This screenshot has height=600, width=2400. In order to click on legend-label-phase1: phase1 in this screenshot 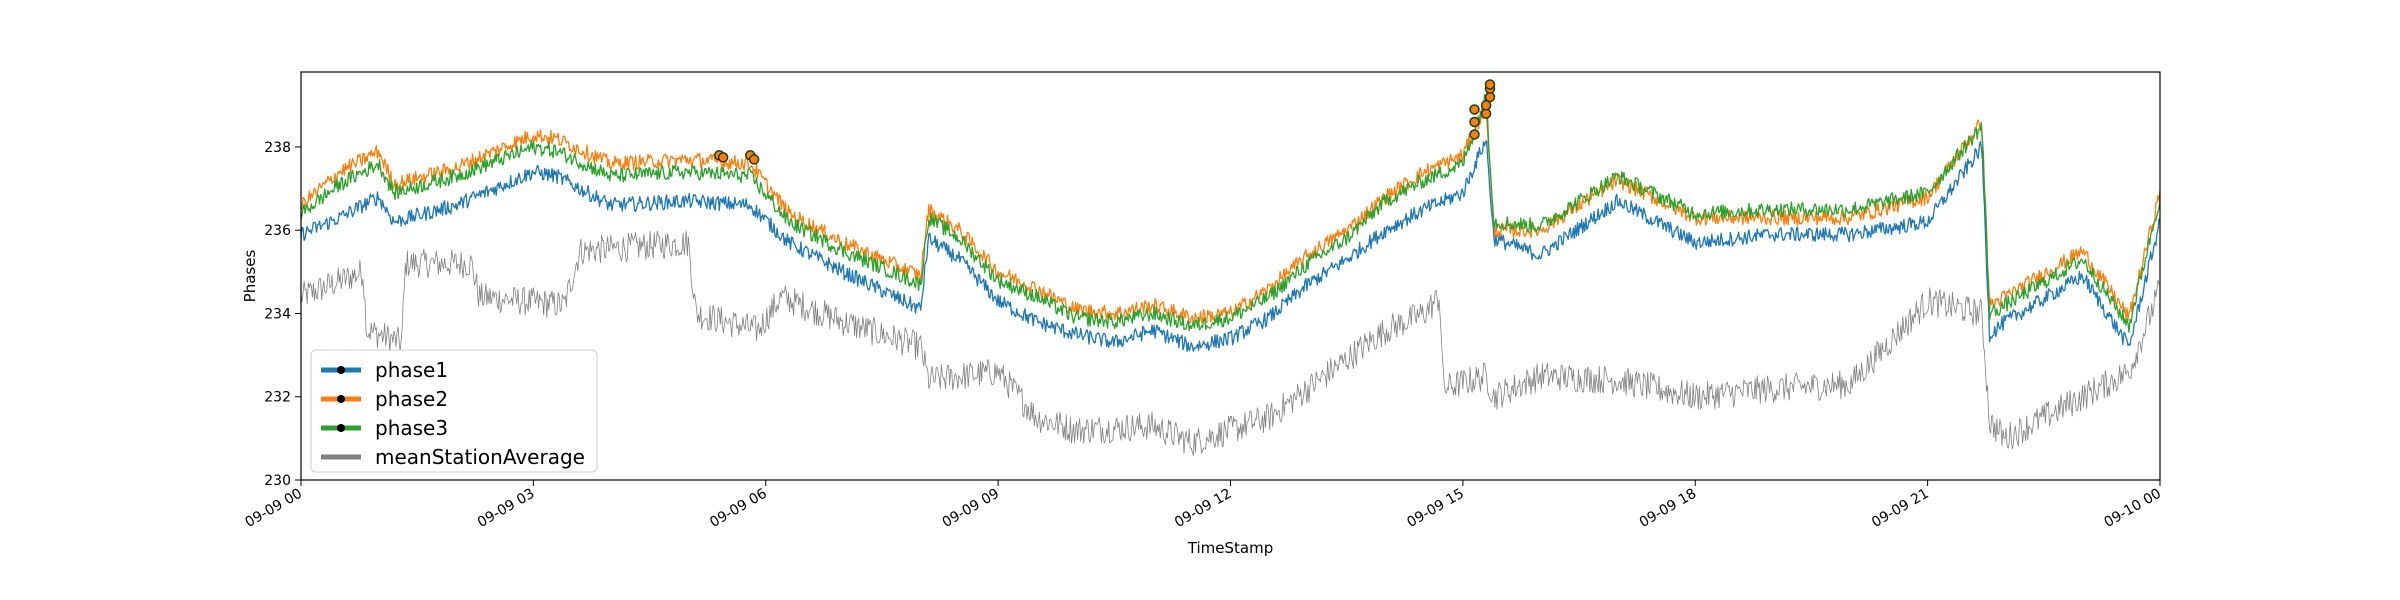, I will do `click(411, 370)`.